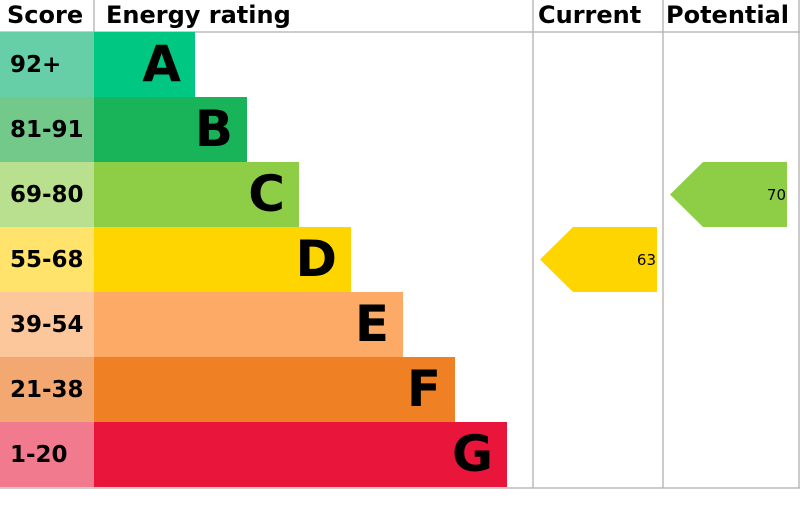  Describe the element at coordinates (472, 454) in the screenshot. I see `band-letter: G` at that location.